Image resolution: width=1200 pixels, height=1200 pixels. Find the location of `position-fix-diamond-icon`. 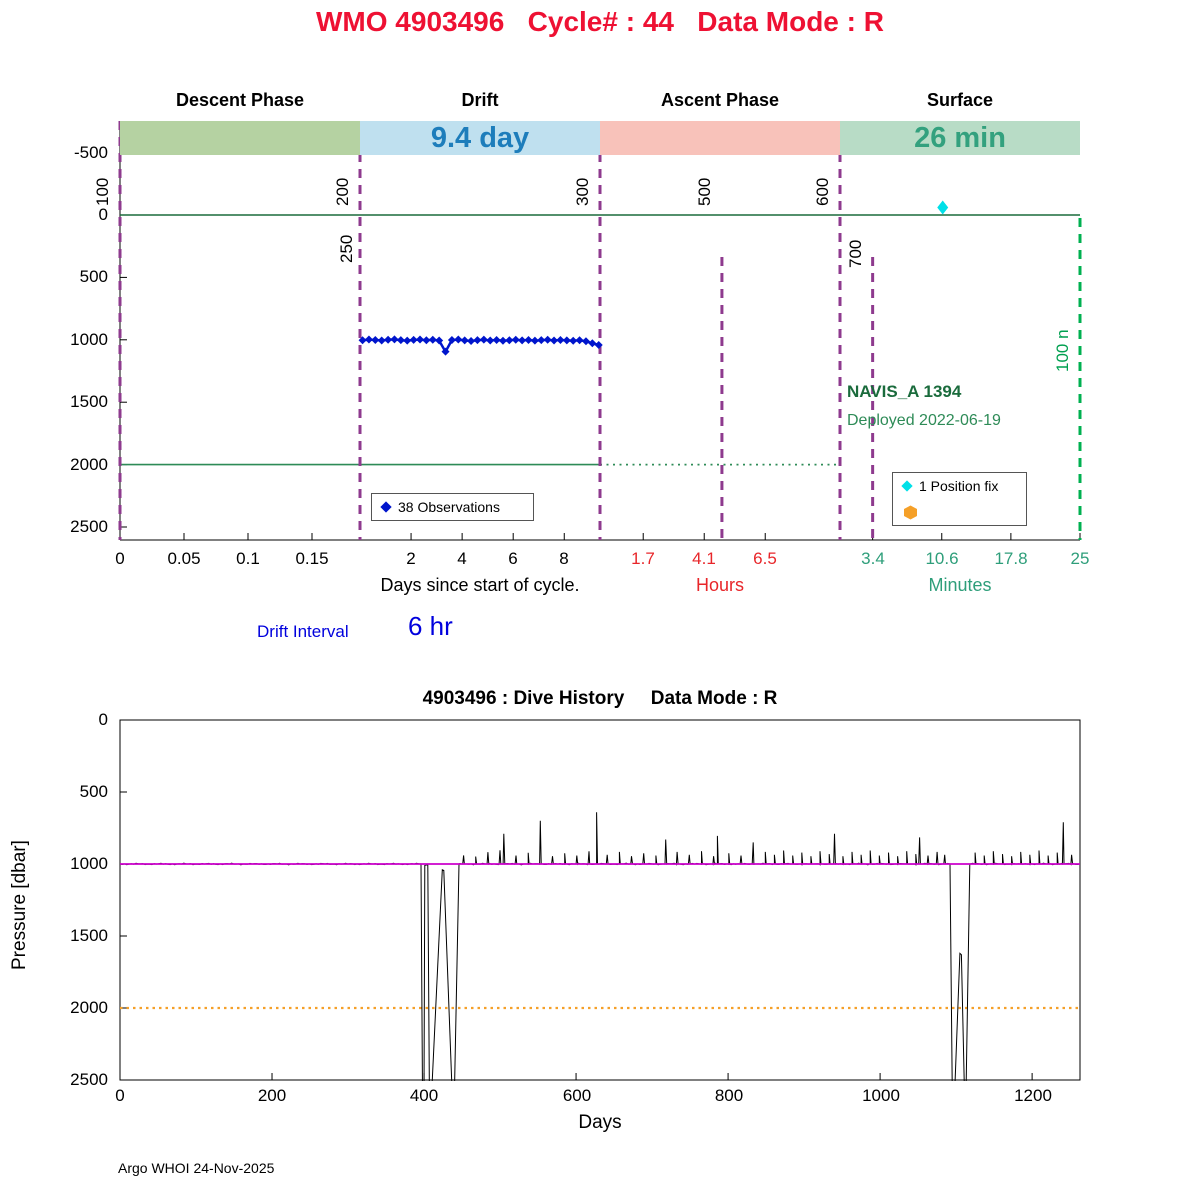

position-fix-diamond-icon is located at coordinates (907, 486).